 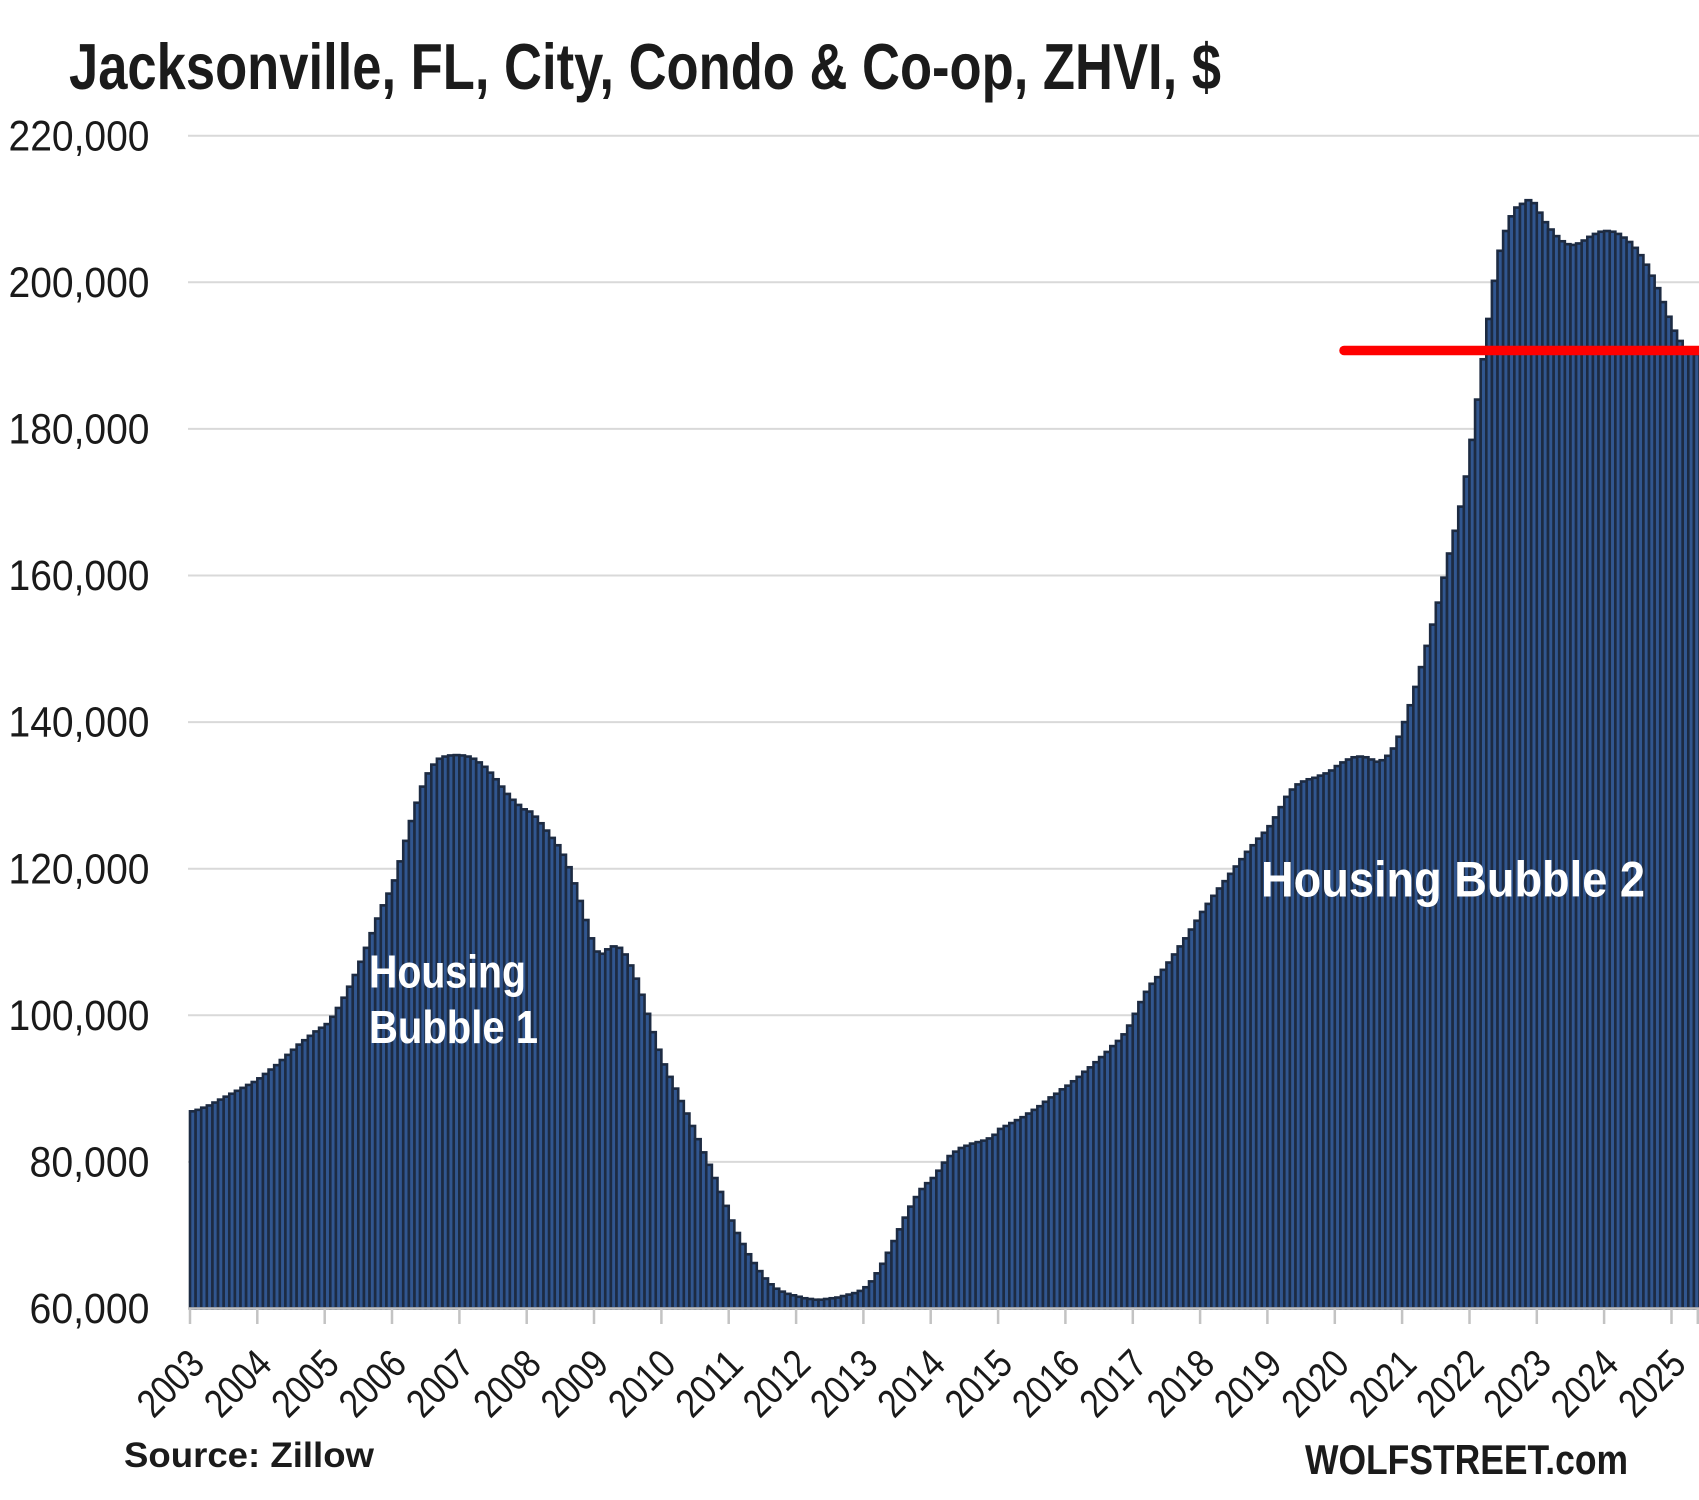 What do you see at coordinates (79, 576) in the screenshot?
I see `svg-text: 160,000` at bounding box center [79, 576].